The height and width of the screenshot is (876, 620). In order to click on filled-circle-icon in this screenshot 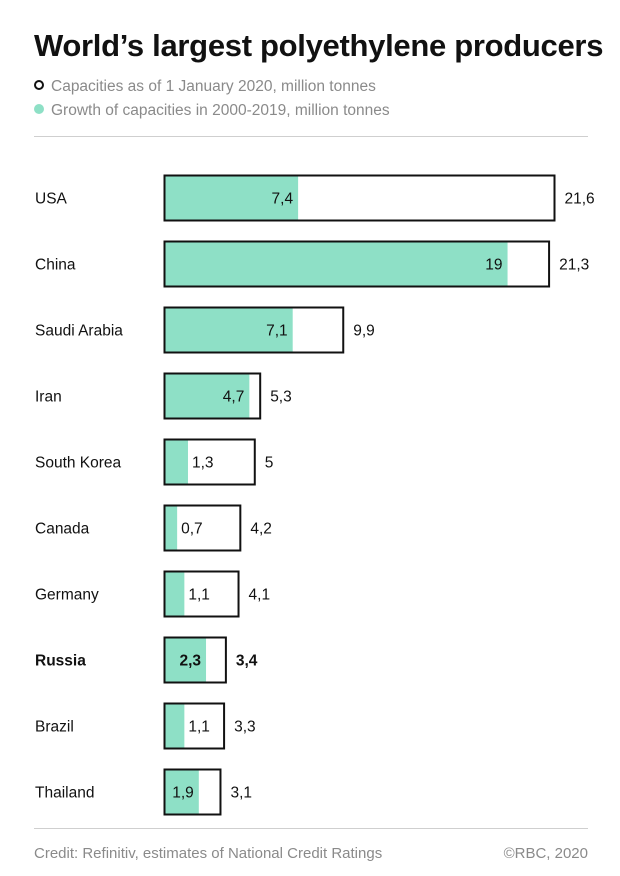, I will do `click(39, 109)`.